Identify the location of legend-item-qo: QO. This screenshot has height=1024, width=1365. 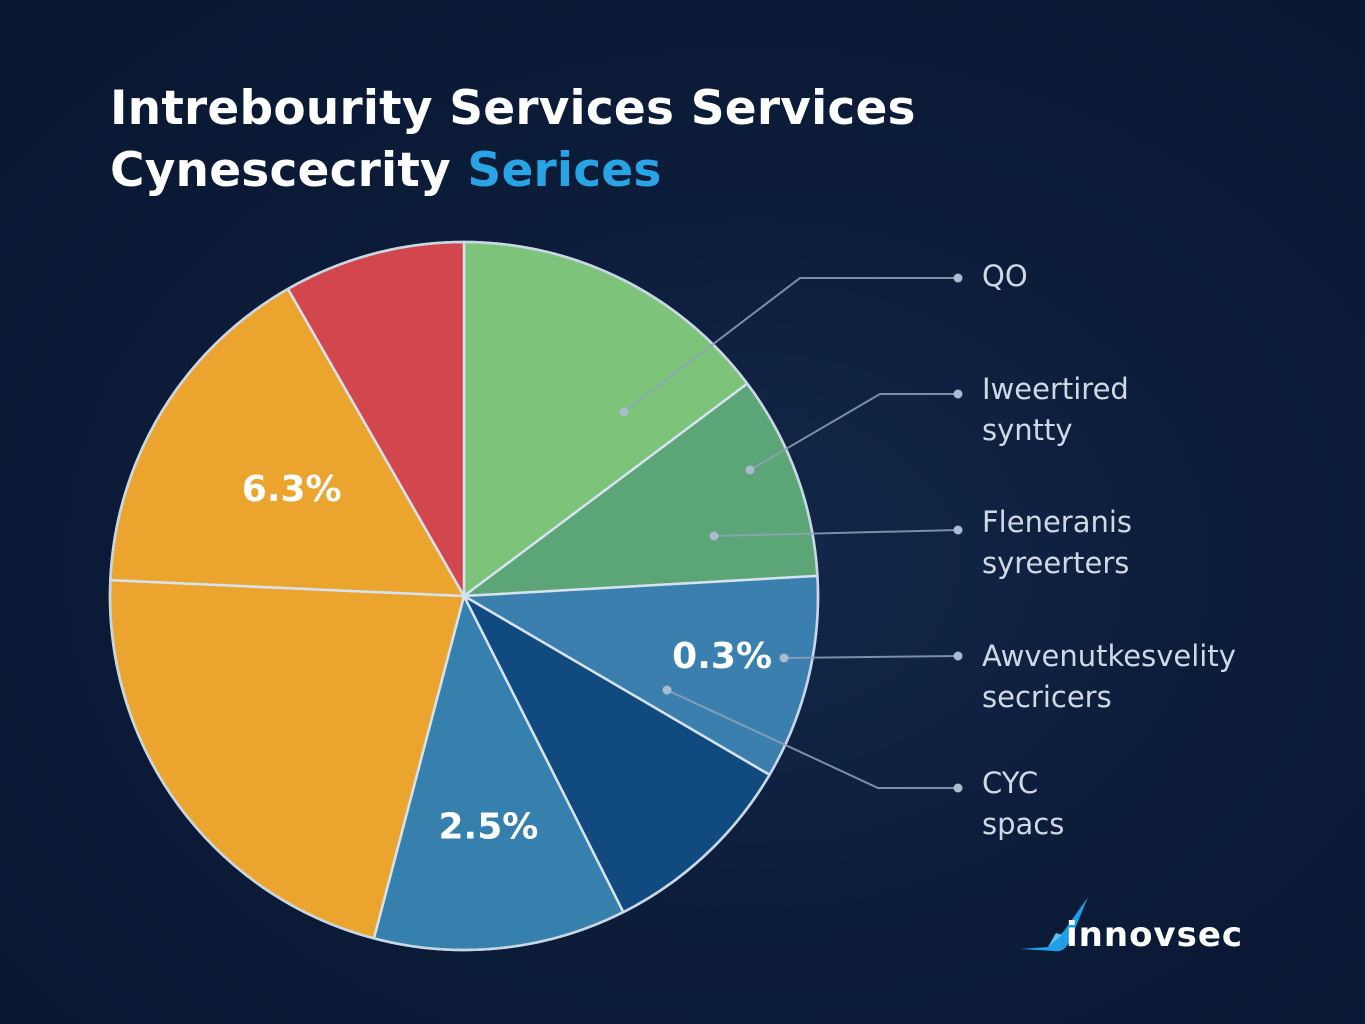
(1005, 276).